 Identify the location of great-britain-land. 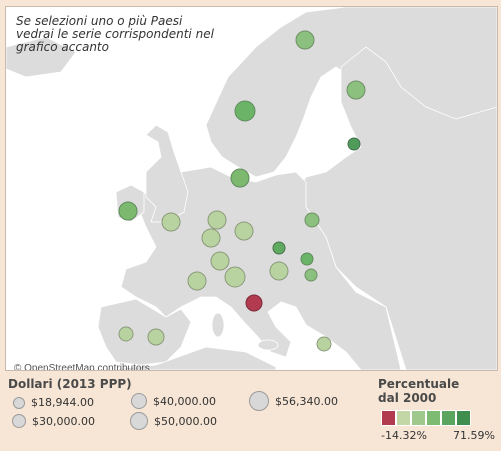
(167, 173).